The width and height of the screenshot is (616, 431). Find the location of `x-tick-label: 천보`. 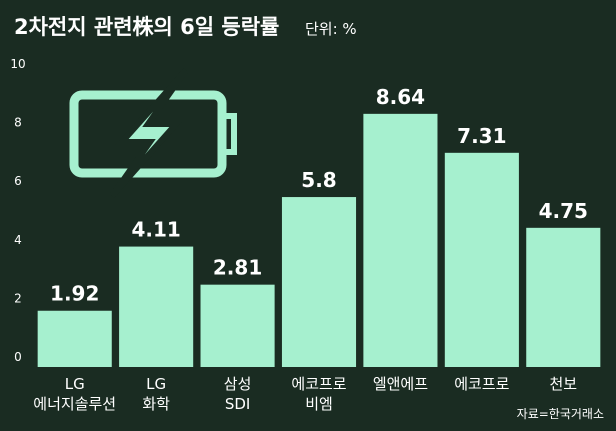

x-tick-label: 천보 is located at coordinates (563, 384).